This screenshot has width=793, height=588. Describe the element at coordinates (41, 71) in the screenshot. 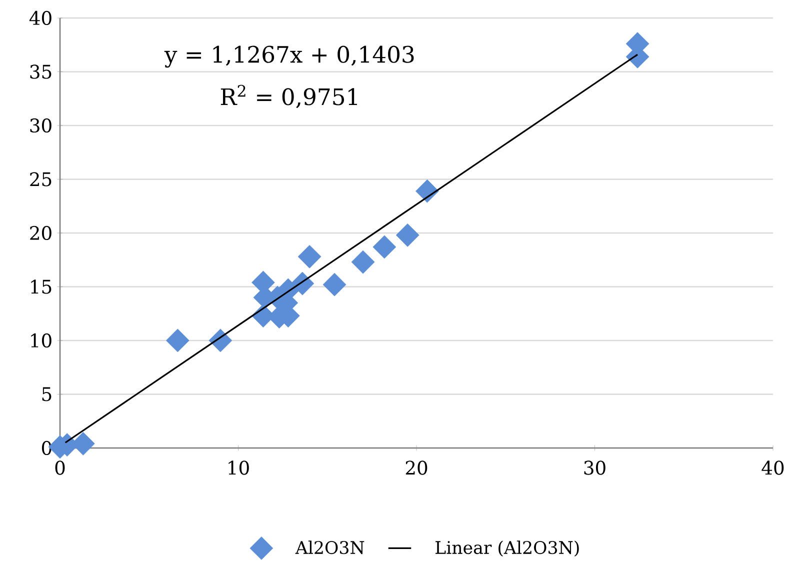

I see `y-tick-label: 35` at that location.